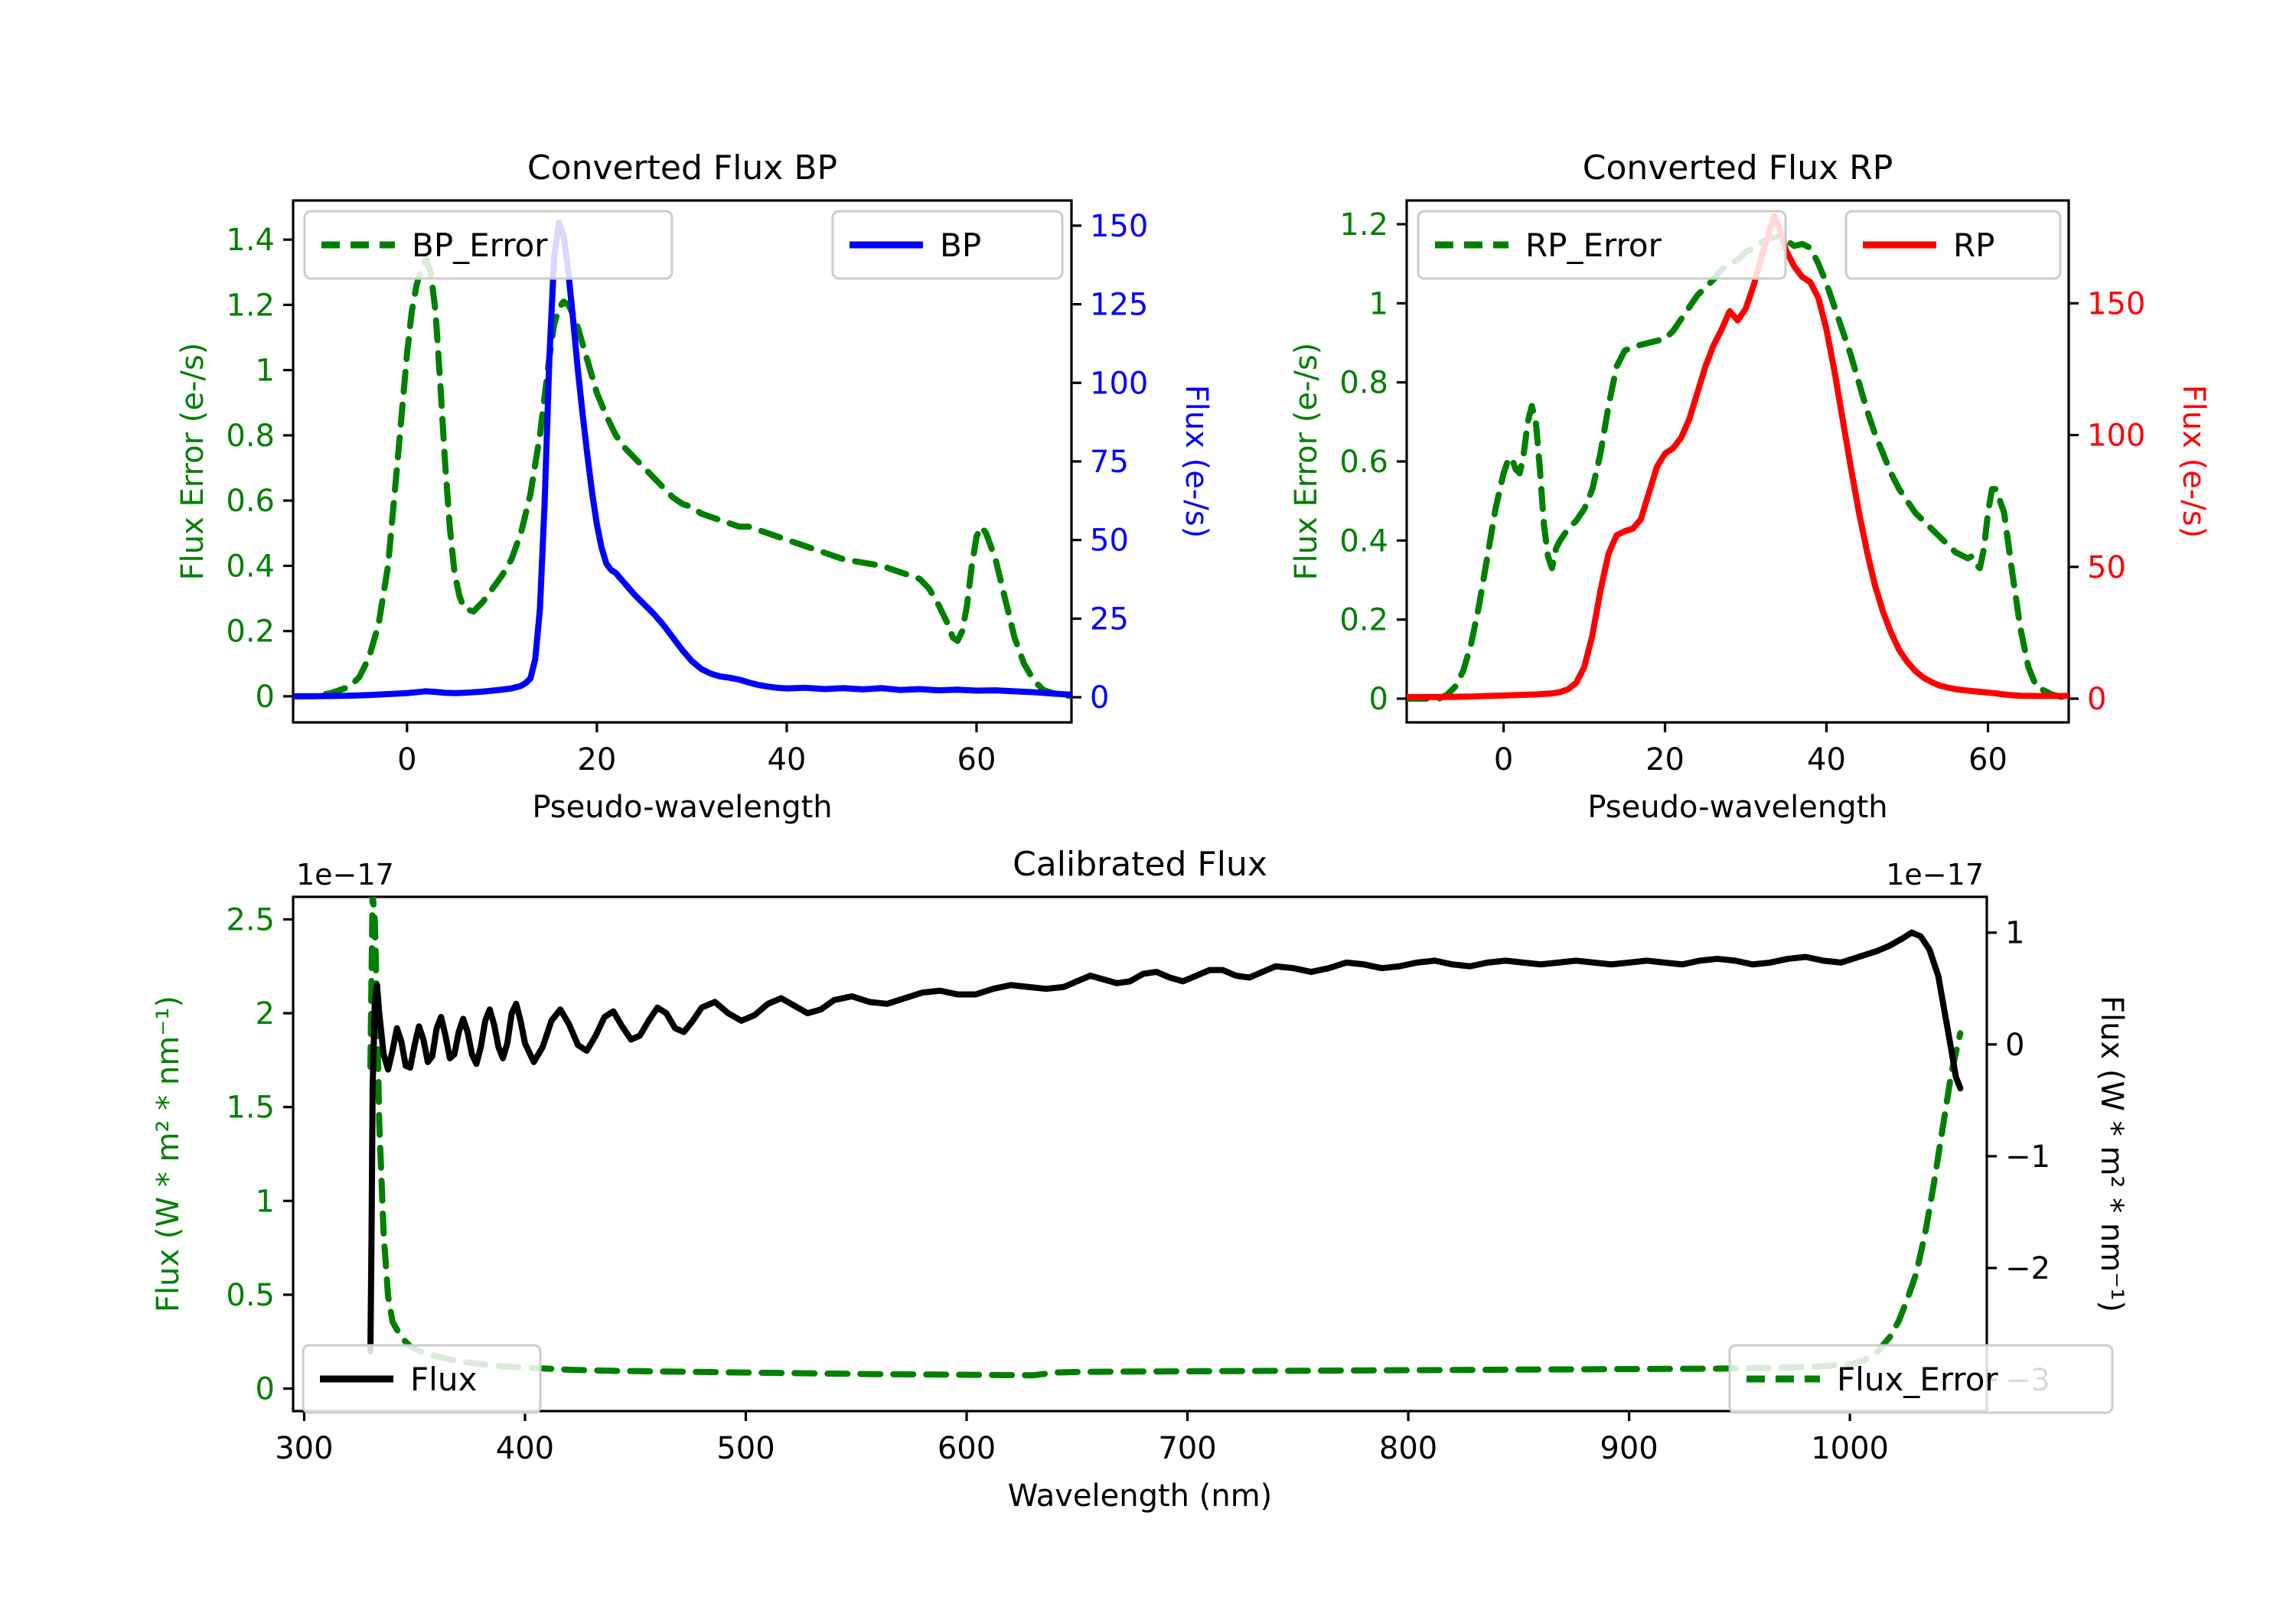 This screenshot has width=2296, height=1607. I want to click on legend-label-rp_error: RP_Error, so click(1593, 245).